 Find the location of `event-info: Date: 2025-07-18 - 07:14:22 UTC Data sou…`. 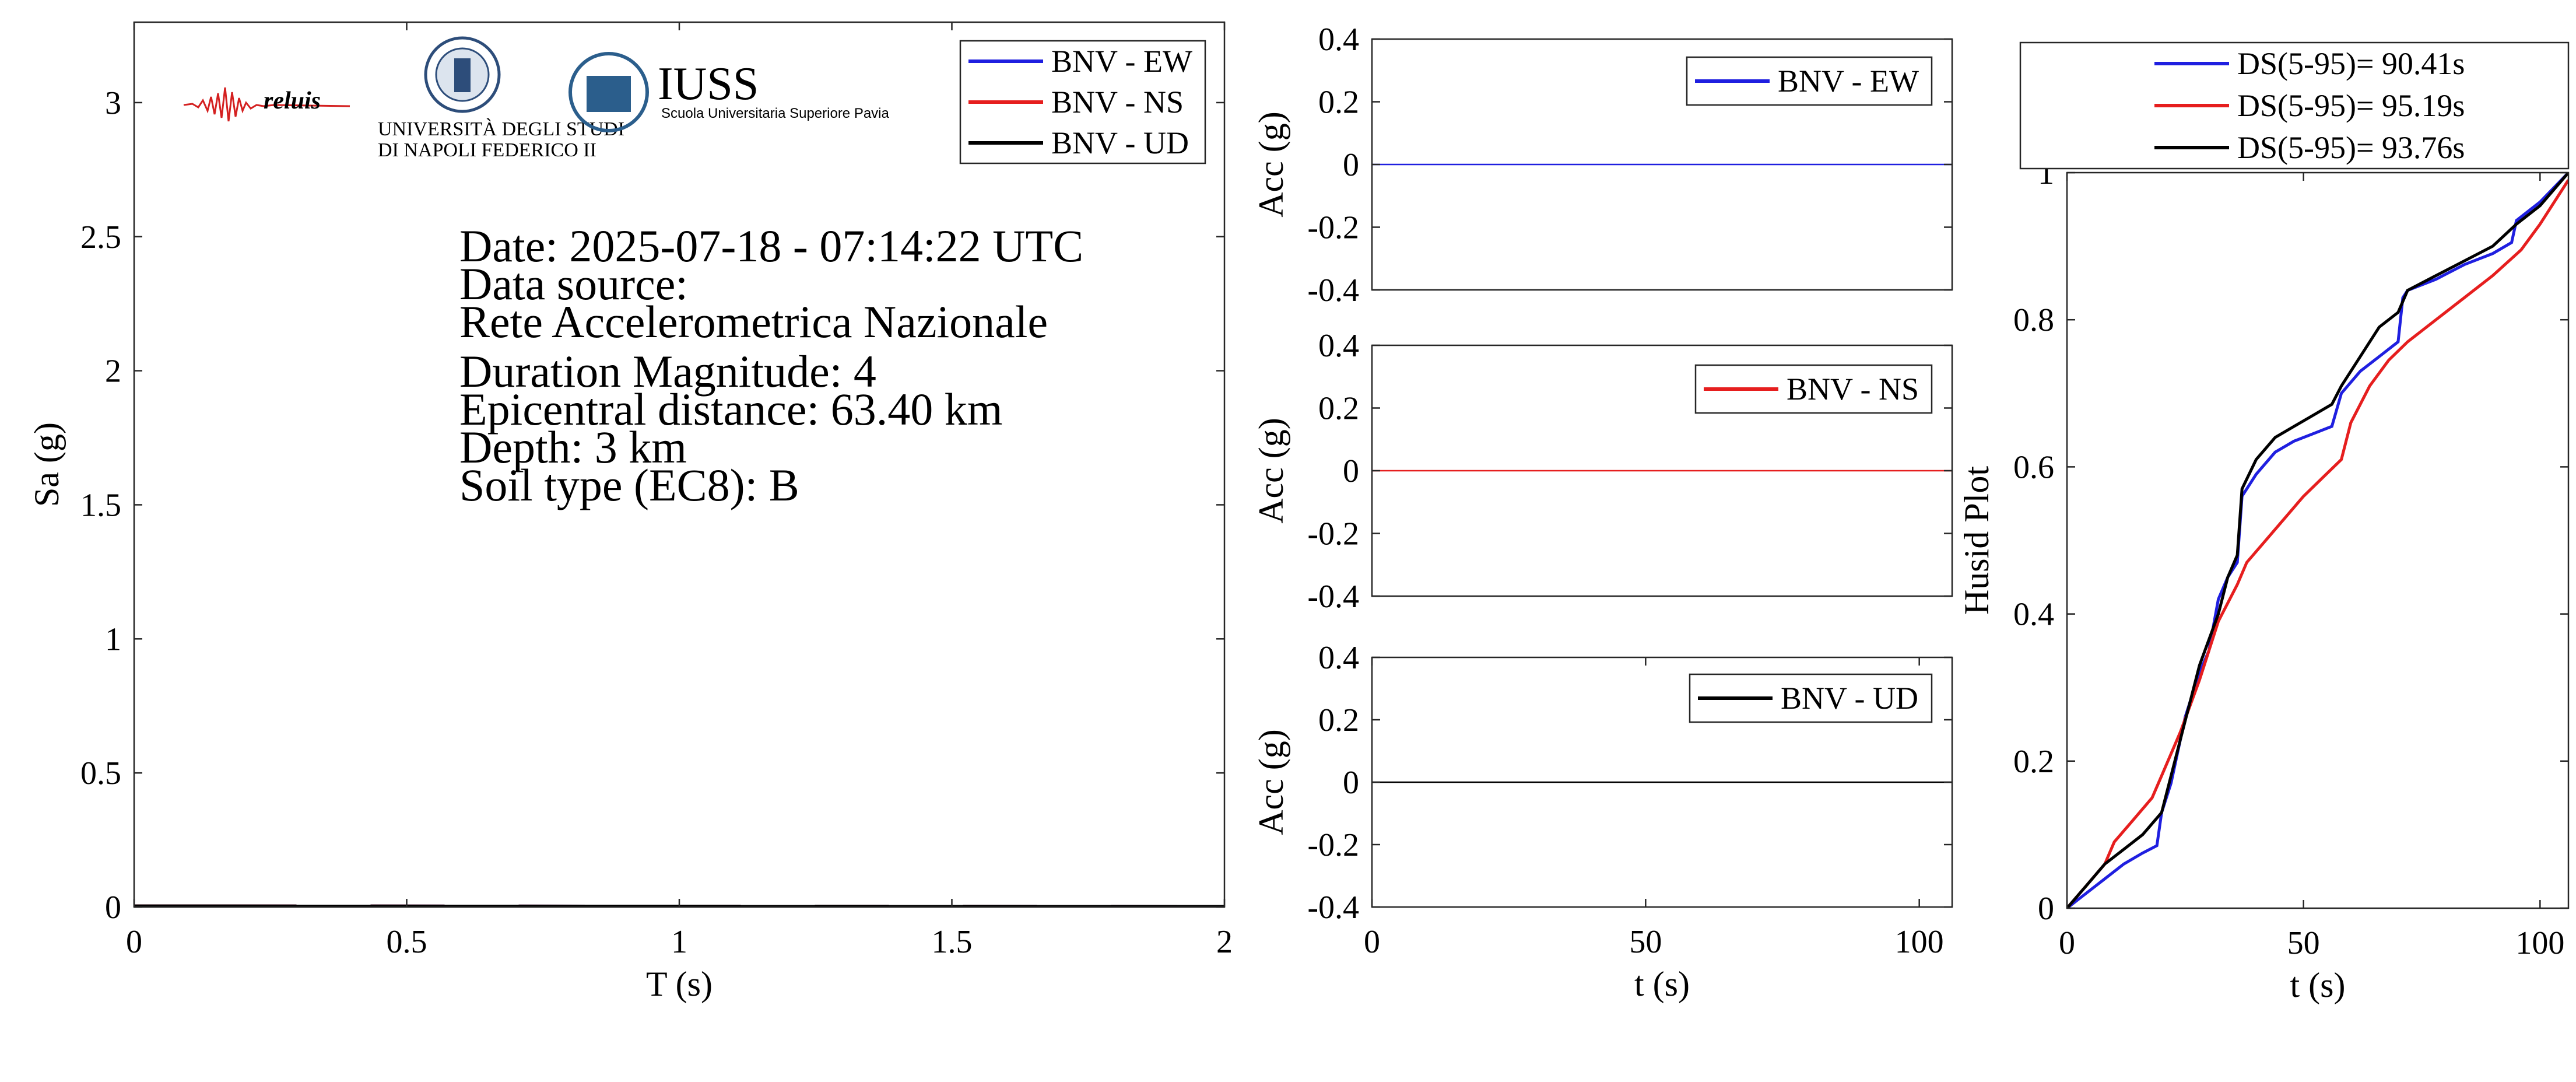

event-info: Date: 2025-07-18 - 07:14:22 UTC Data sou… is located at coordinates (771, 365).